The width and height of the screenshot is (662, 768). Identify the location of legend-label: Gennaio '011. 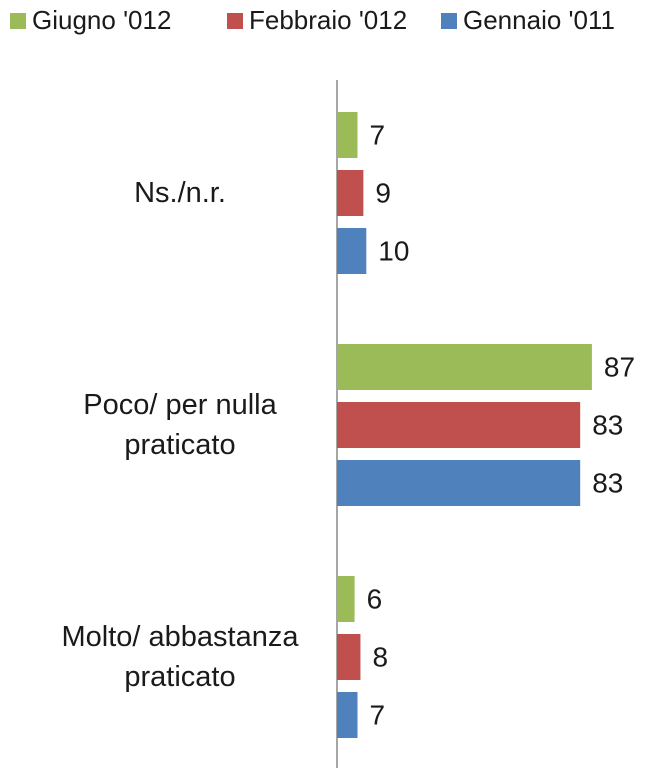
(539, 20).